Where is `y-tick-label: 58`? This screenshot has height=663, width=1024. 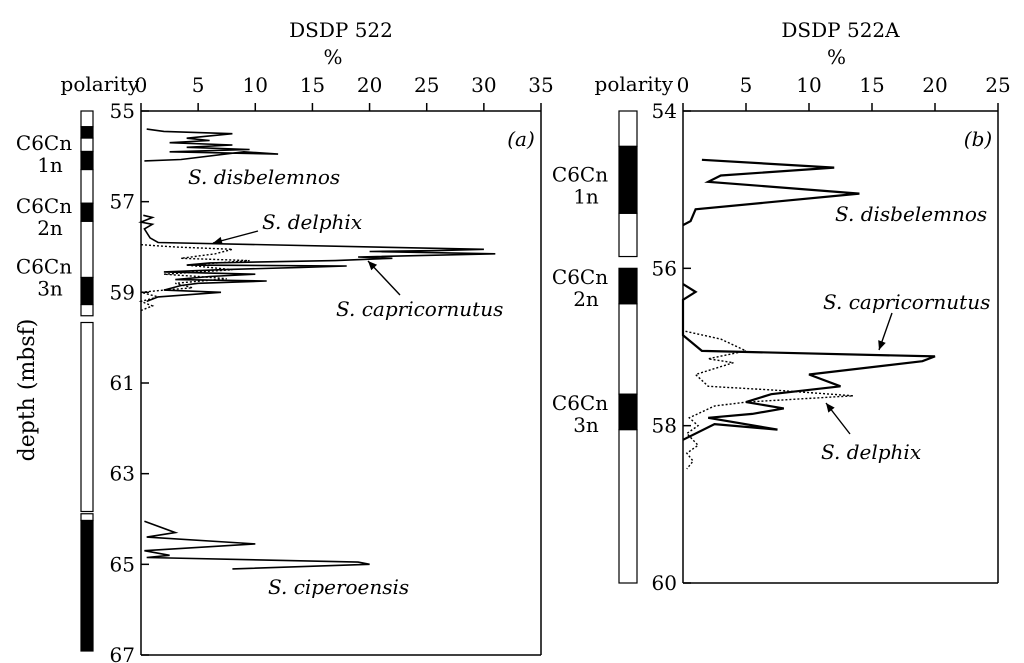 y-tick-label: 58 is located at coordinates (664, 426).